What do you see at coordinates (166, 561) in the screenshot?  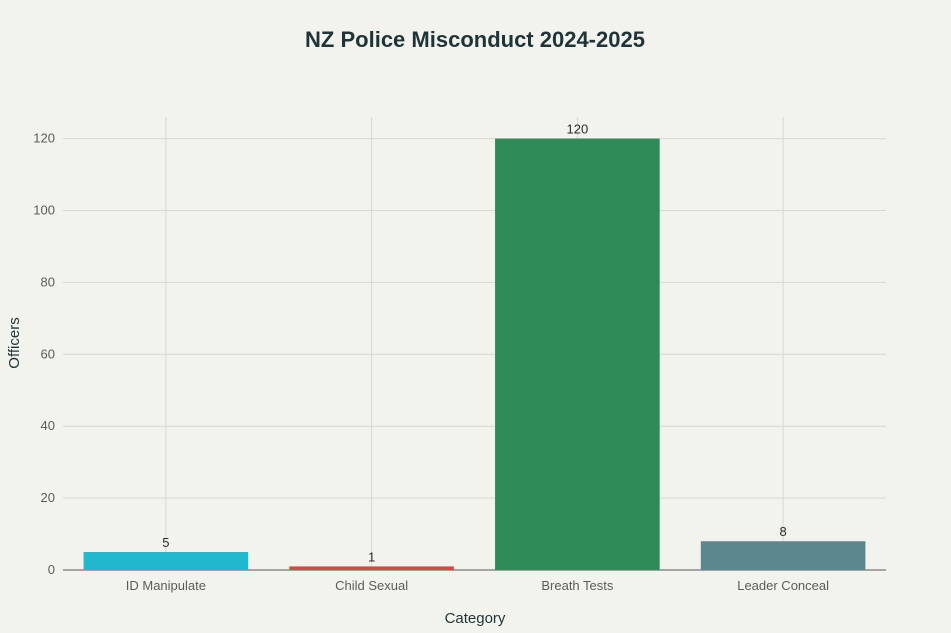 I see `bar-id-manipulate` at bounding box center [166, 561].